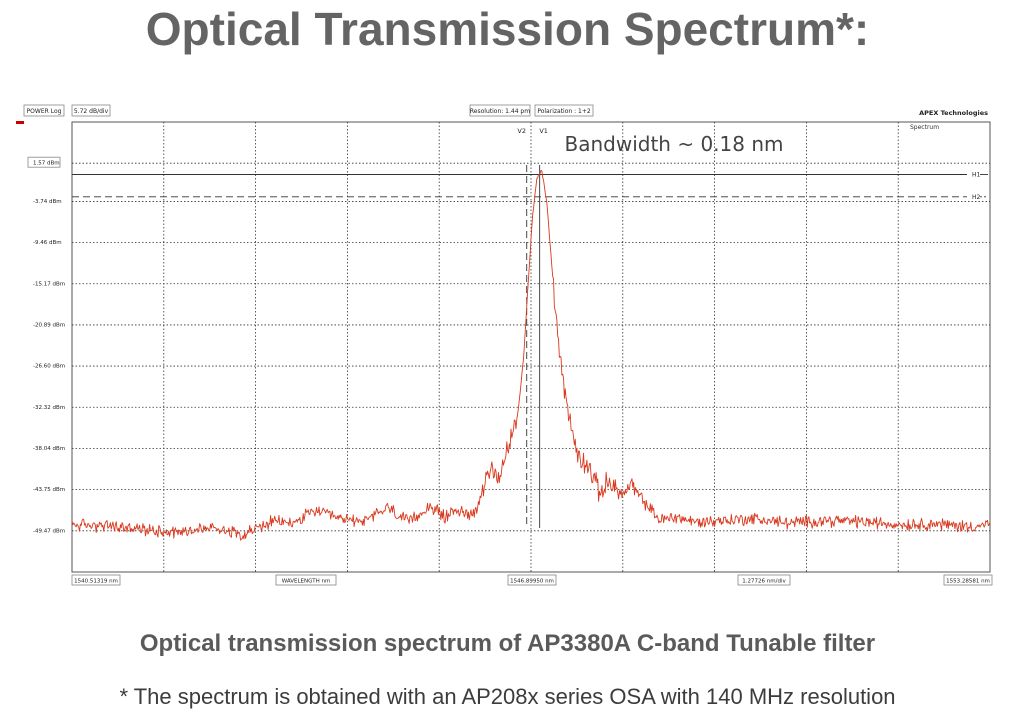 Image resolution: width=1015 pixels, height=727 pixels. Describe the element at coordinates (47, 243) in the screenshot. I see `y-tick-label: -9.46 dBm` at that location.